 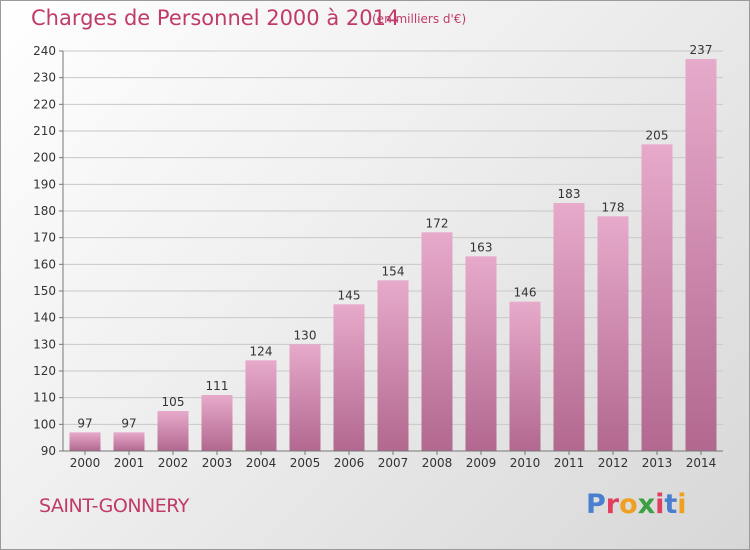 I want to click on x-tick-label: 2009, so click(x=481, y=463).